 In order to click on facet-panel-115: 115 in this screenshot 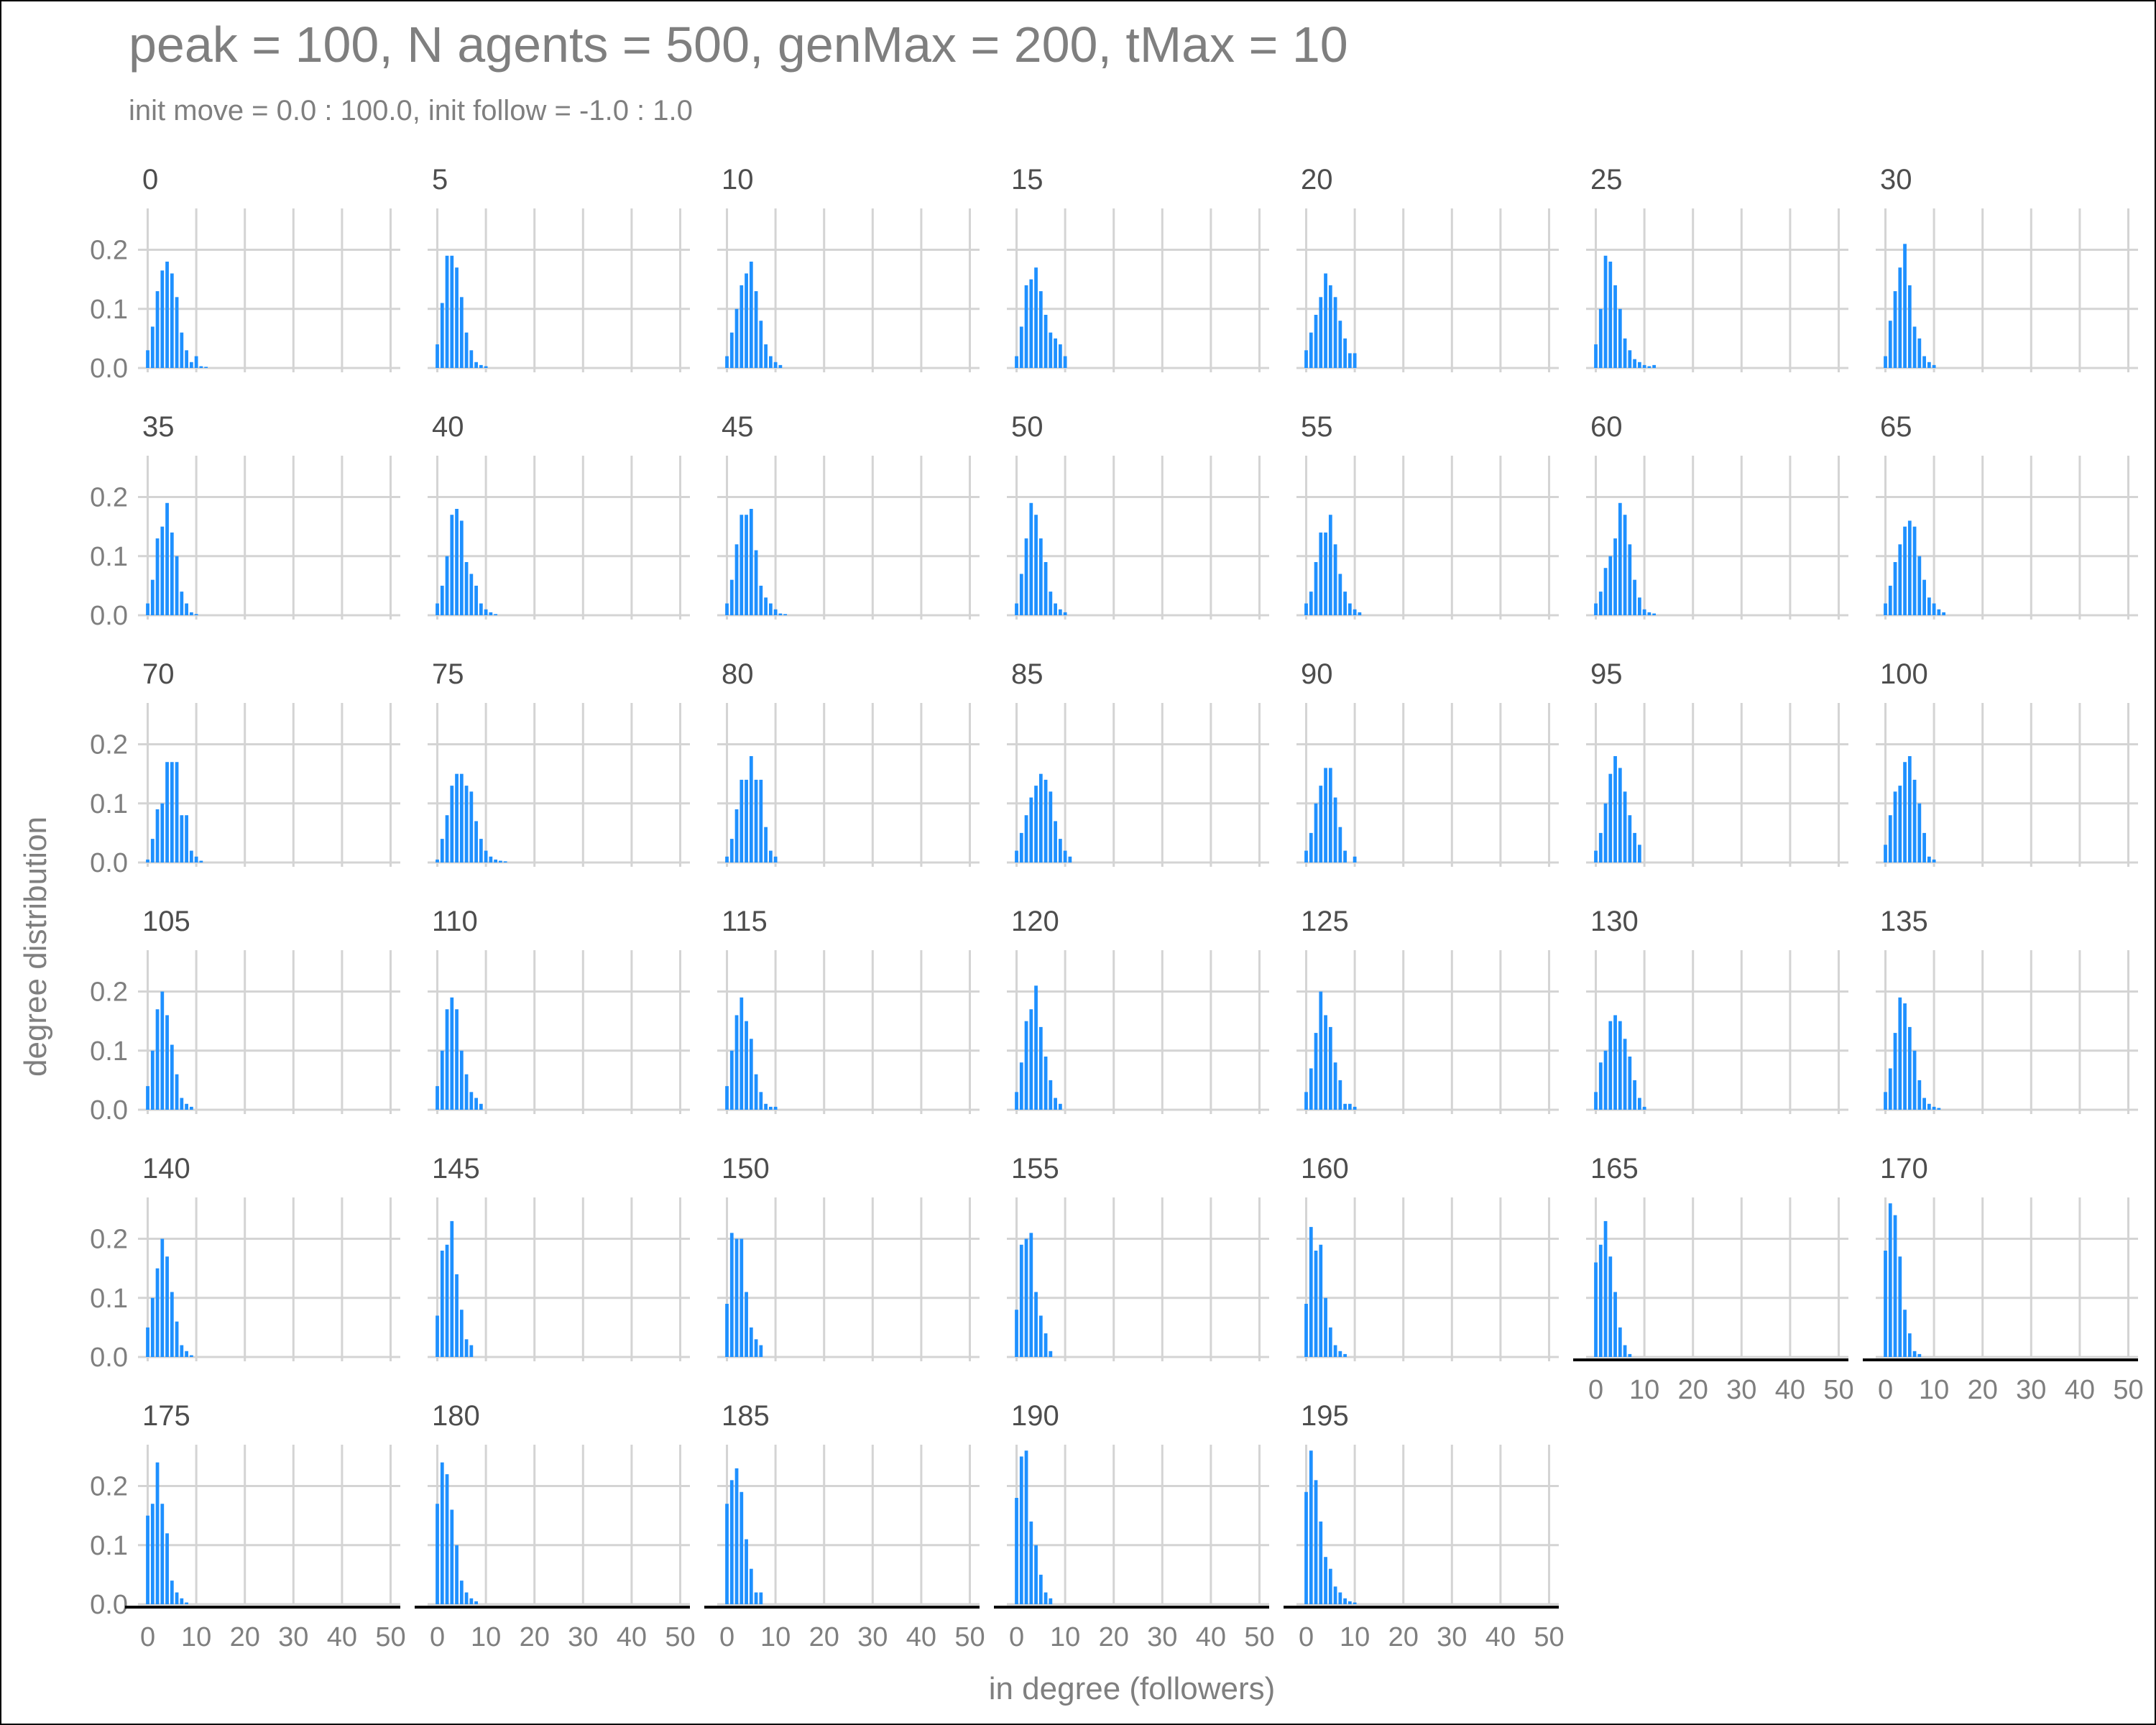, I will do `click(848, 1010)`.